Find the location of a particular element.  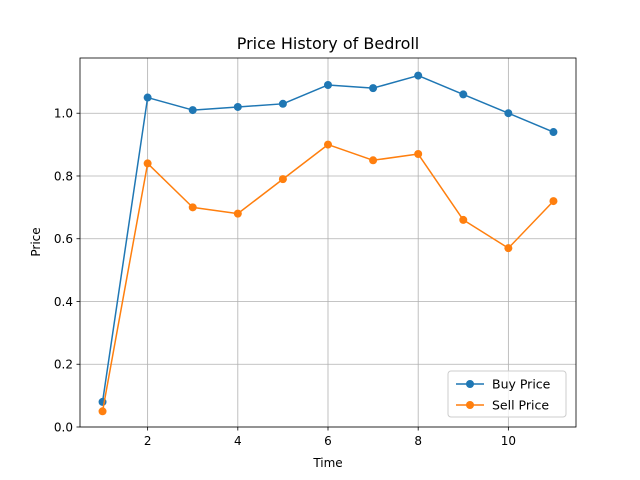

y-tick-label: 1.0 is located at coordinates (63, 114).